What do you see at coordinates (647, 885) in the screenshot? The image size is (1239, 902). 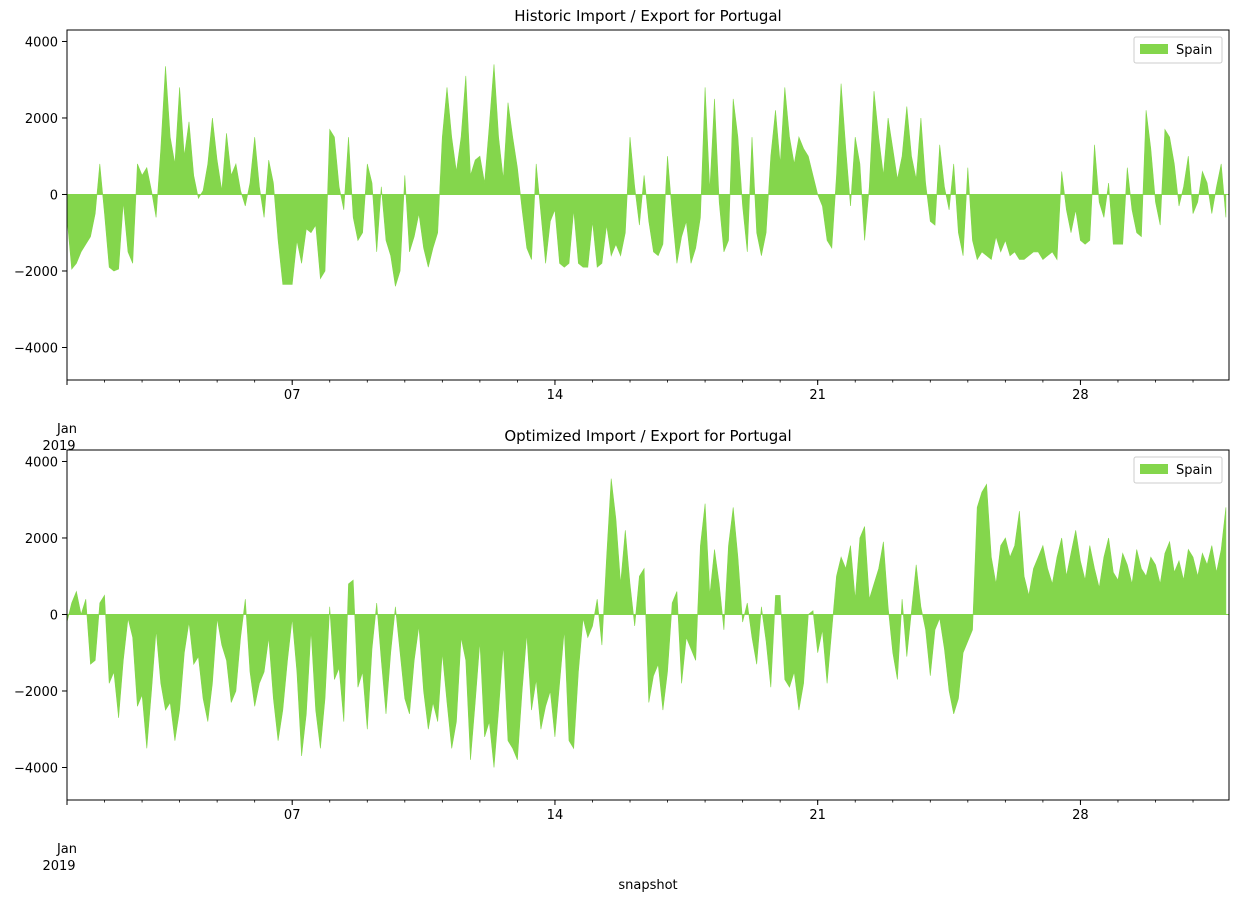 I see `x-axis-label: snapshot` at bounding box center [647, 885].